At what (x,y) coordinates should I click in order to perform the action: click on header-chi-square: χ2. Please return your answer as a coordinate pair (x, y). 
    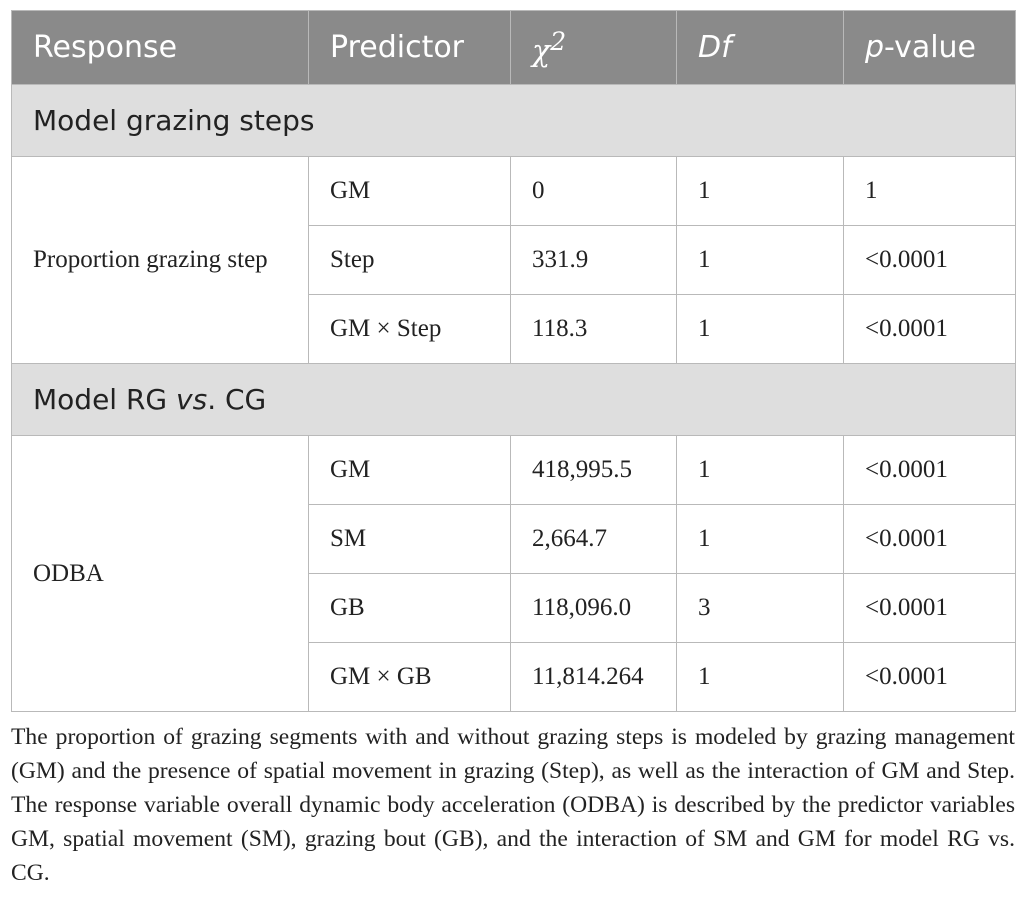
    Looking at the image, I should click on (593, 47).